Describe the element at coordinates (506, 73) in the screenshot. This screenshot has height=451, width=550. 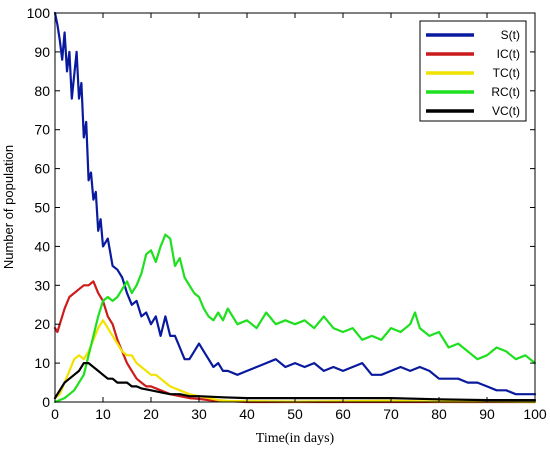
I see `legend-label: TC(t)` at that location.